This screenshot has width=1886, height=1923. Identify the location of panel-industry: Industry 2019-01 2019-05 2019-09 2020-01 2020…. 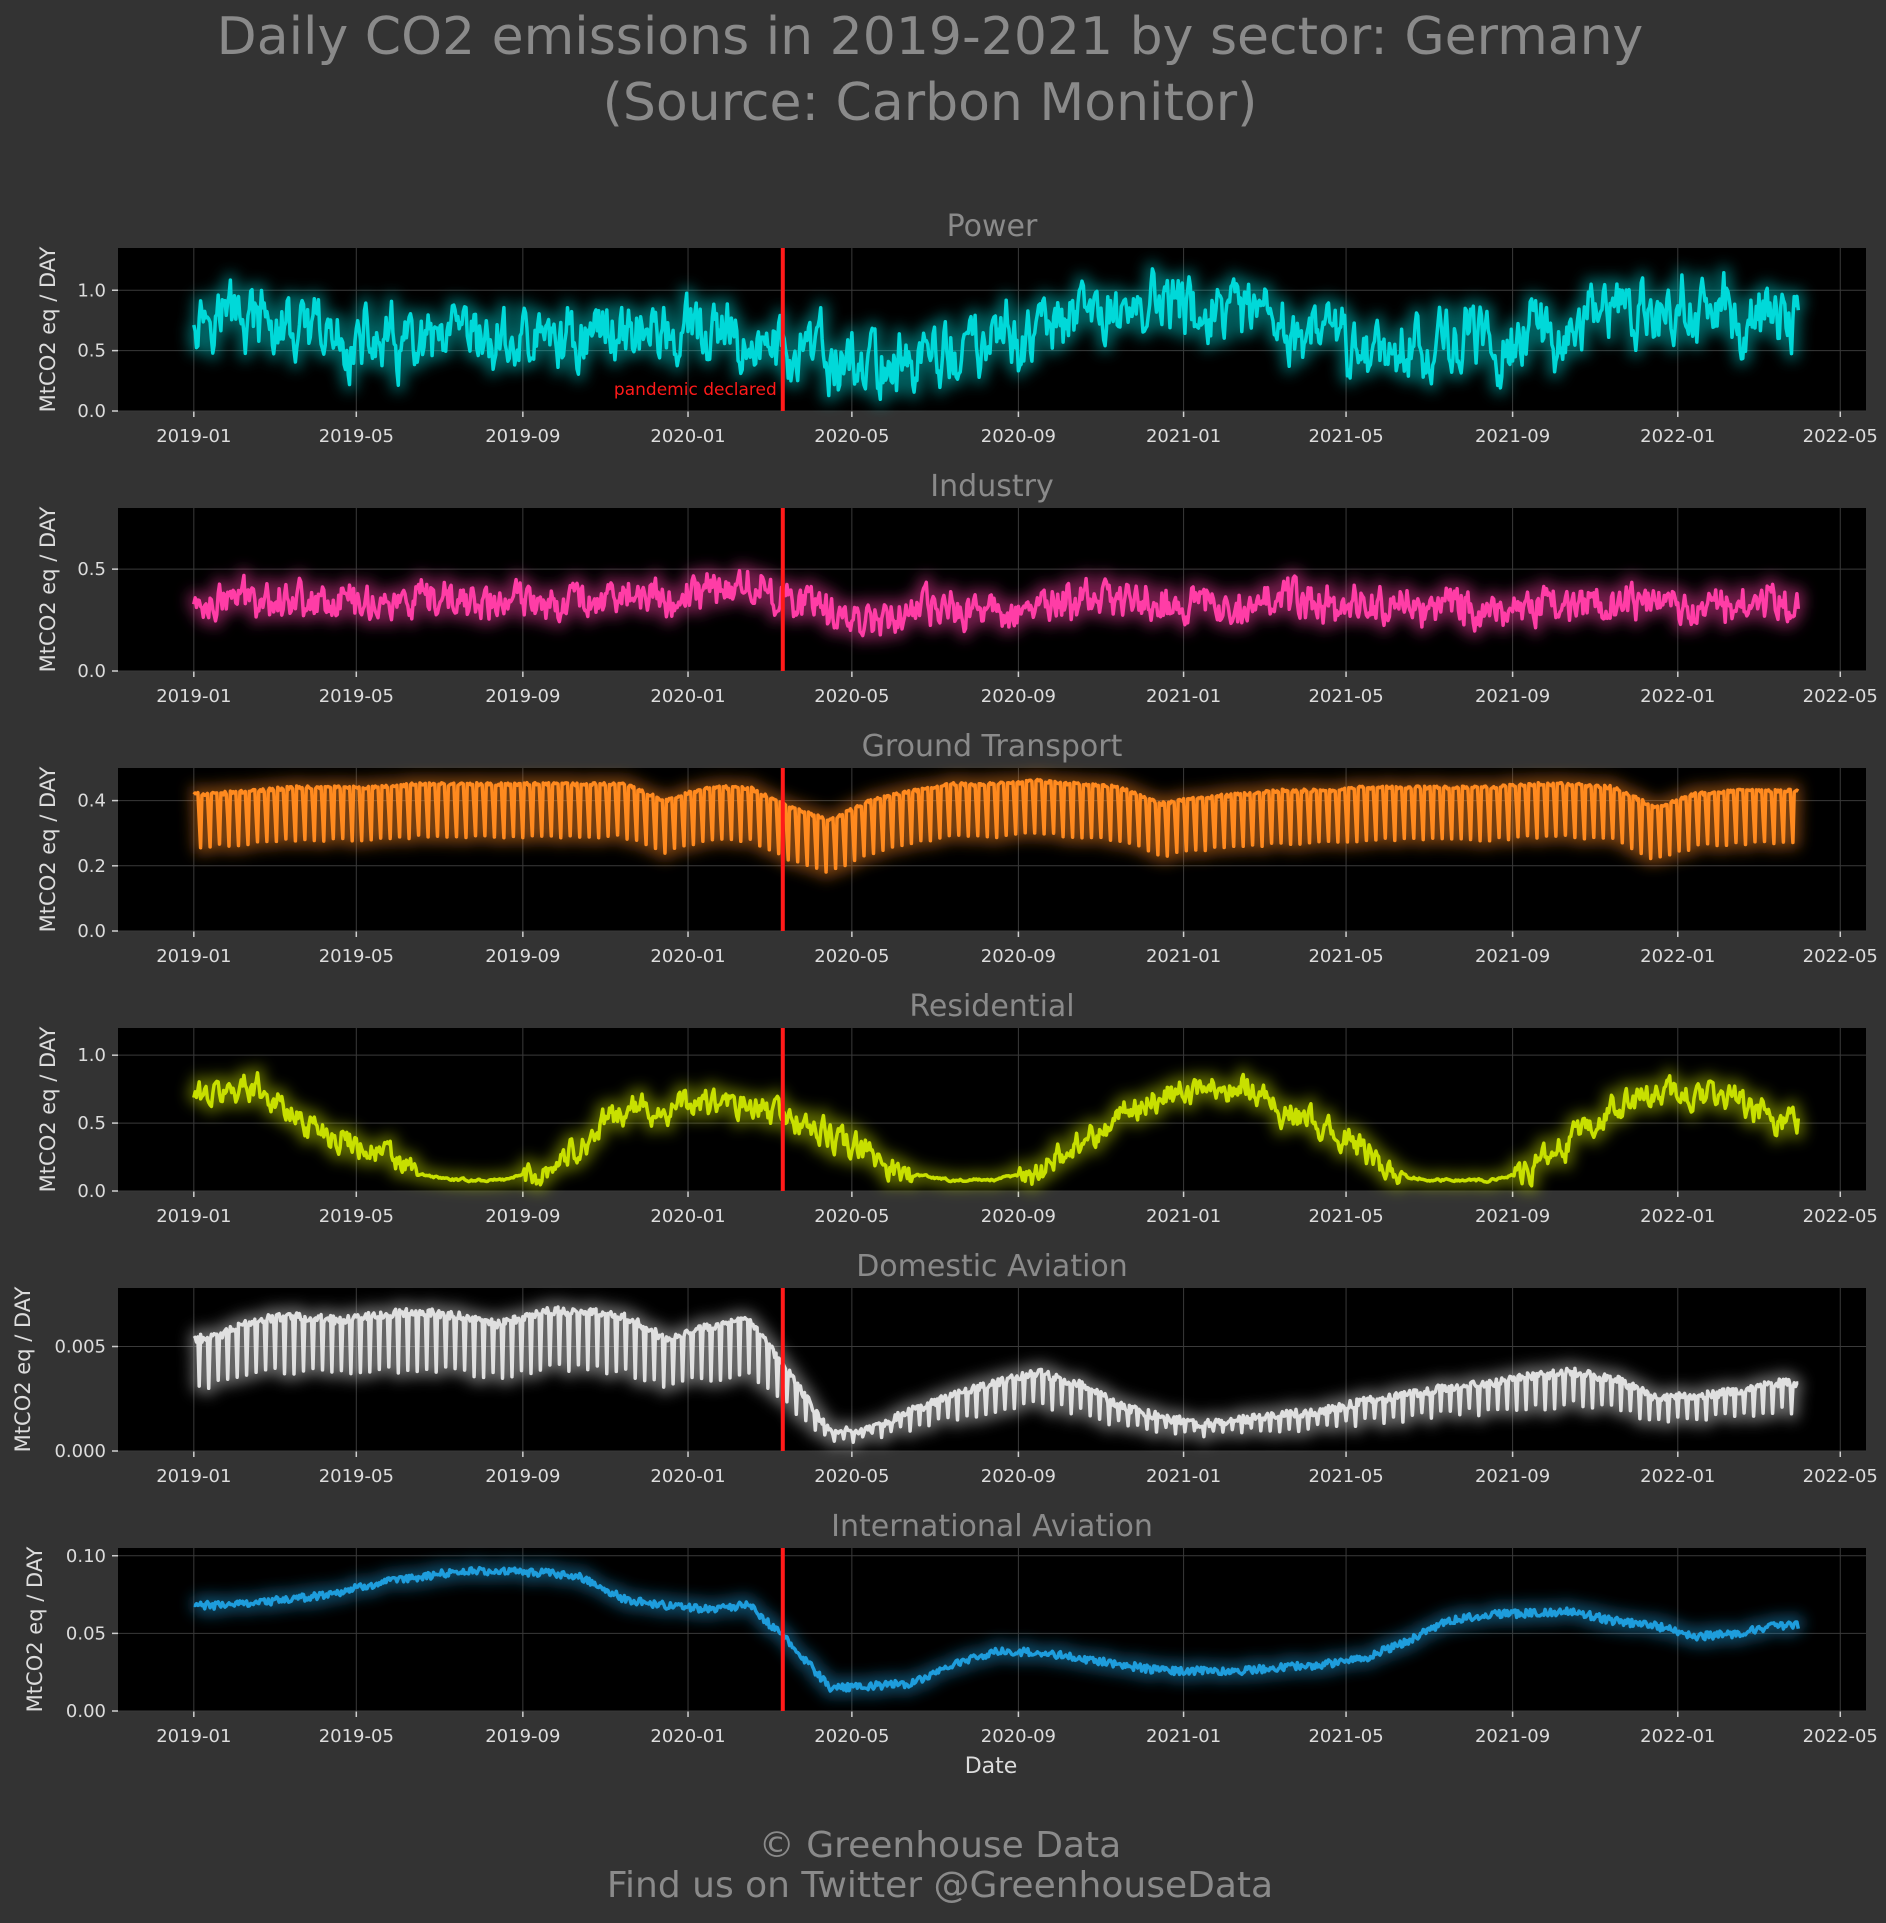
(957, 588).